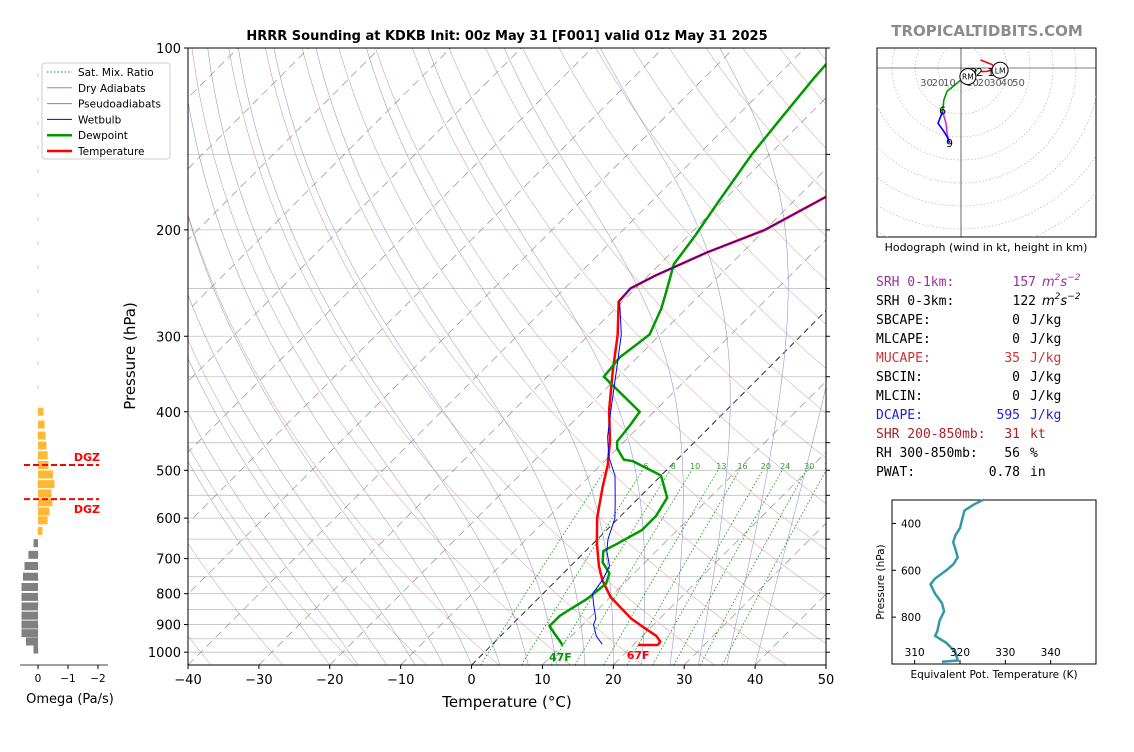  I want to click on index-value: 157, so click(1024, 282).